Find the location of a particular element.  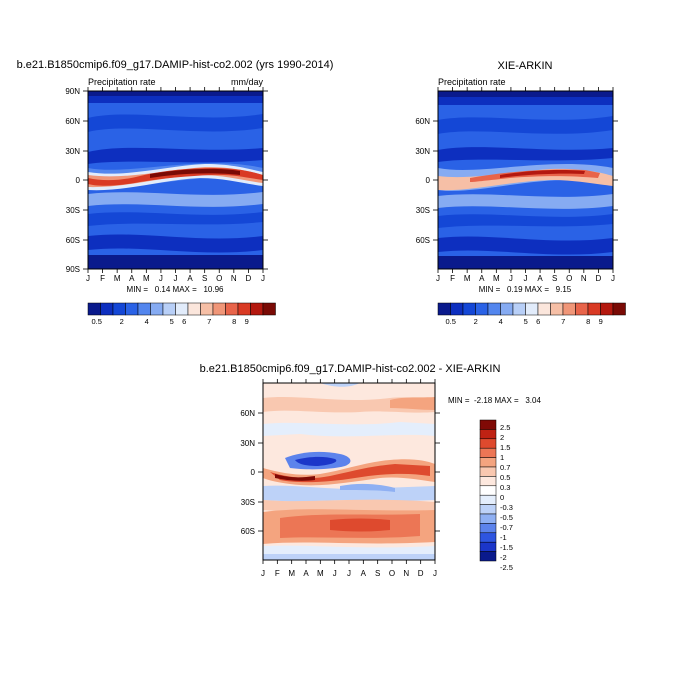

model-panel-x-tick-labels: J F M A M J J A S O N D J is located at coordinates (175, 278).